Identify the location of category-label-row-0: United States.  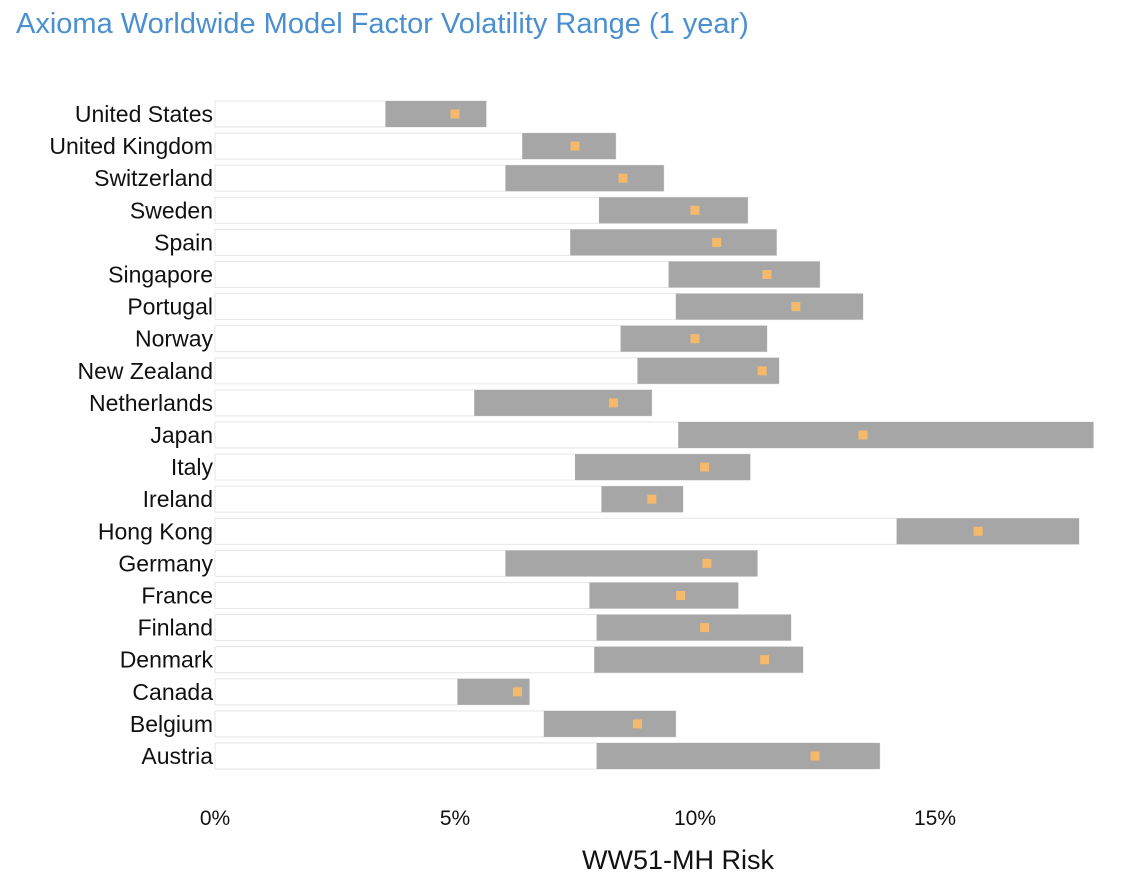
(144, 114).